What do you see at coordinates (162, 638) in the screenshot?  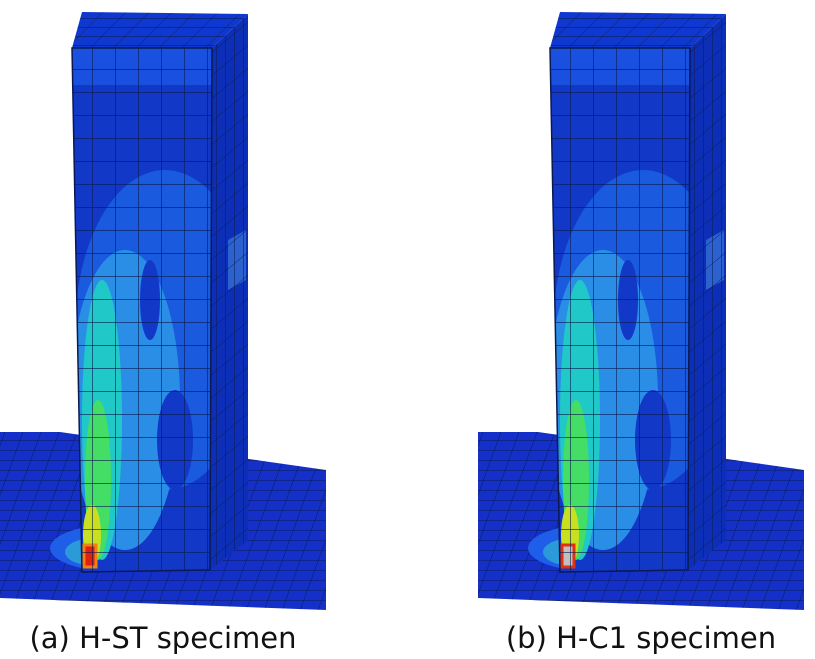 I see `caption: (a) H-ST specimen` at bounding box center [162, 638].